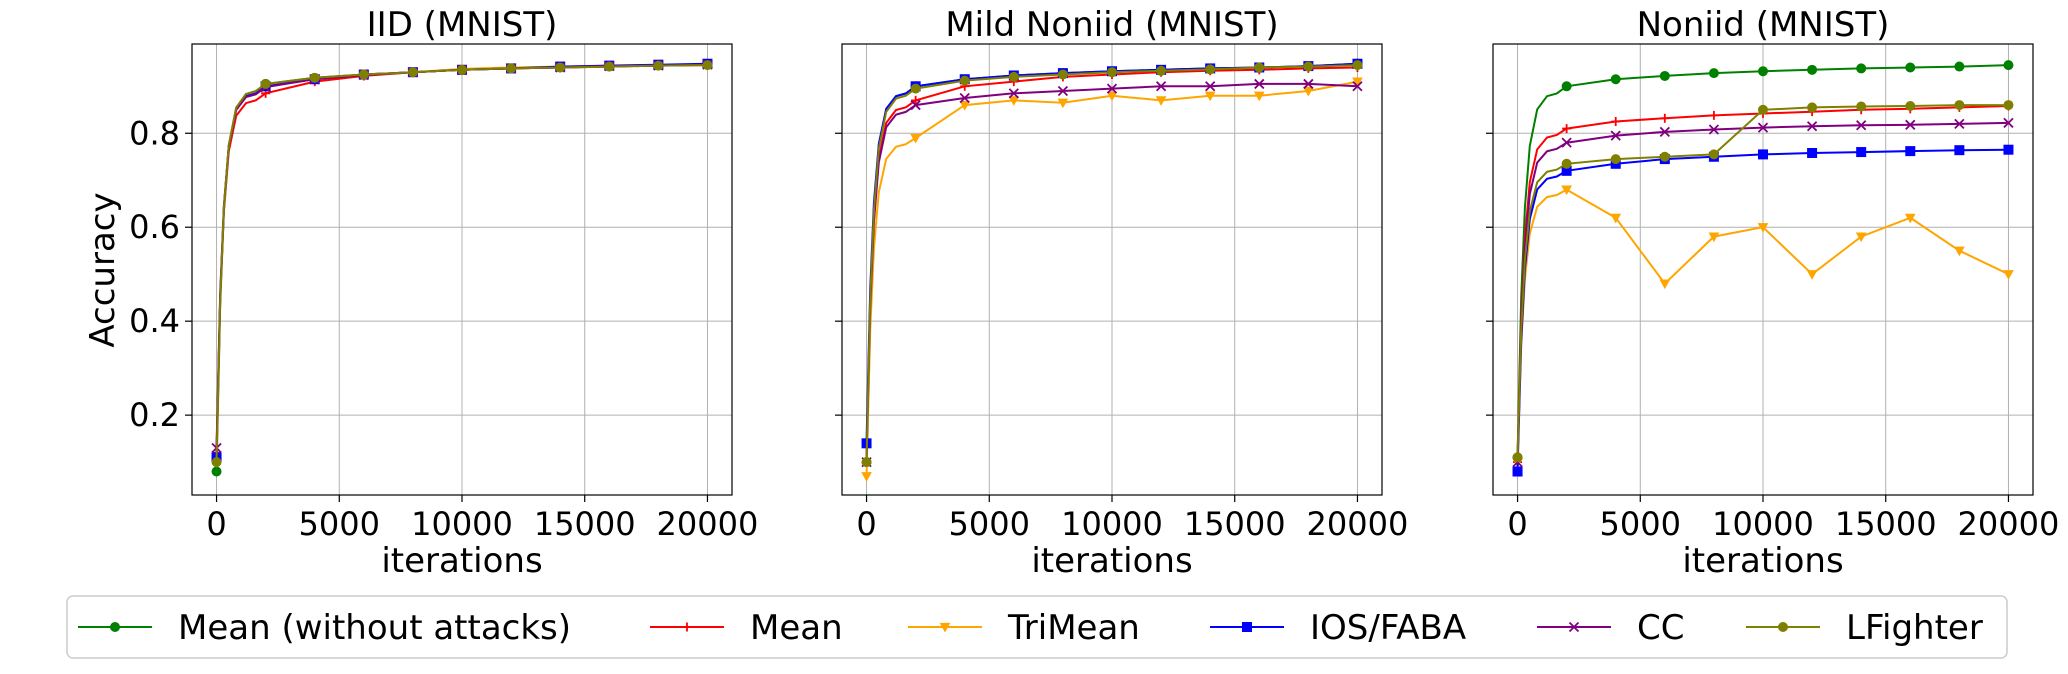 The width and height of the screenshot is (2068, 674). I want to click on legend-label: CC, so click(1660, 628).